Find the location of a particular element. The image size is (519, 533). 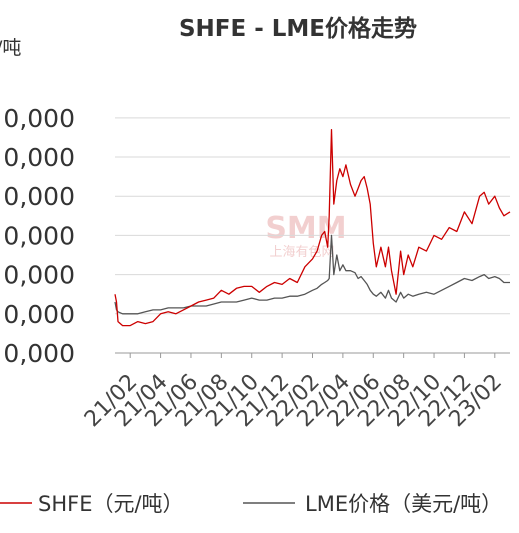

y-axis-ticks: 0,000 0,000 0,000 0,000 0,000 0,000 0,000 is located at coordinates (39, 236).